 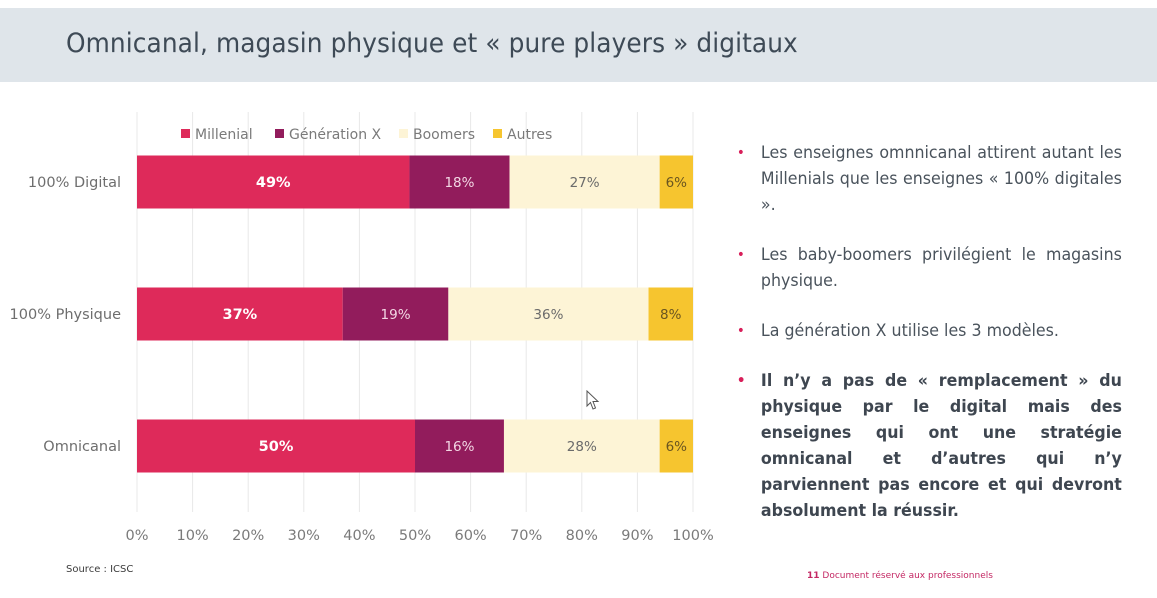 I want to click on category-label: 100% Physique, so click(x=66, y=315).